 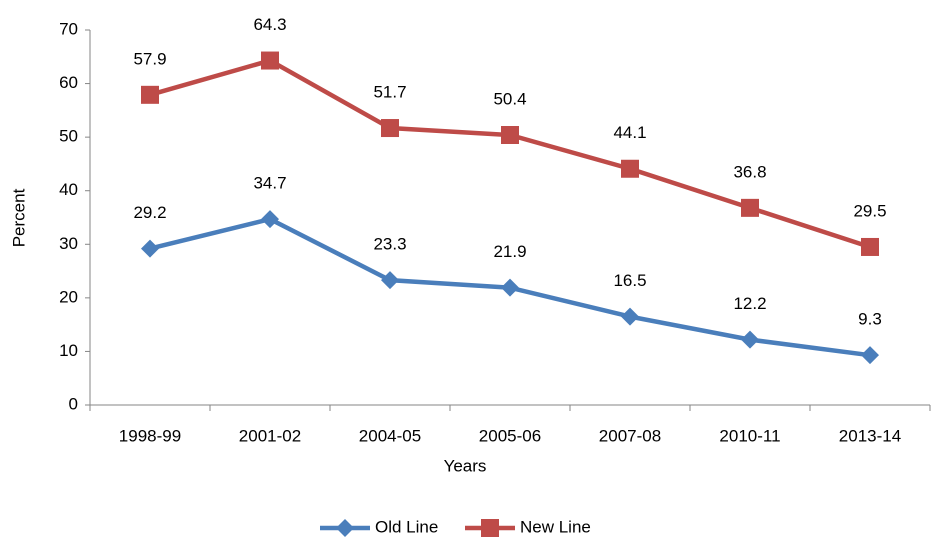 I want to click on x-axis-title: Years, so click(x=465, y=465).